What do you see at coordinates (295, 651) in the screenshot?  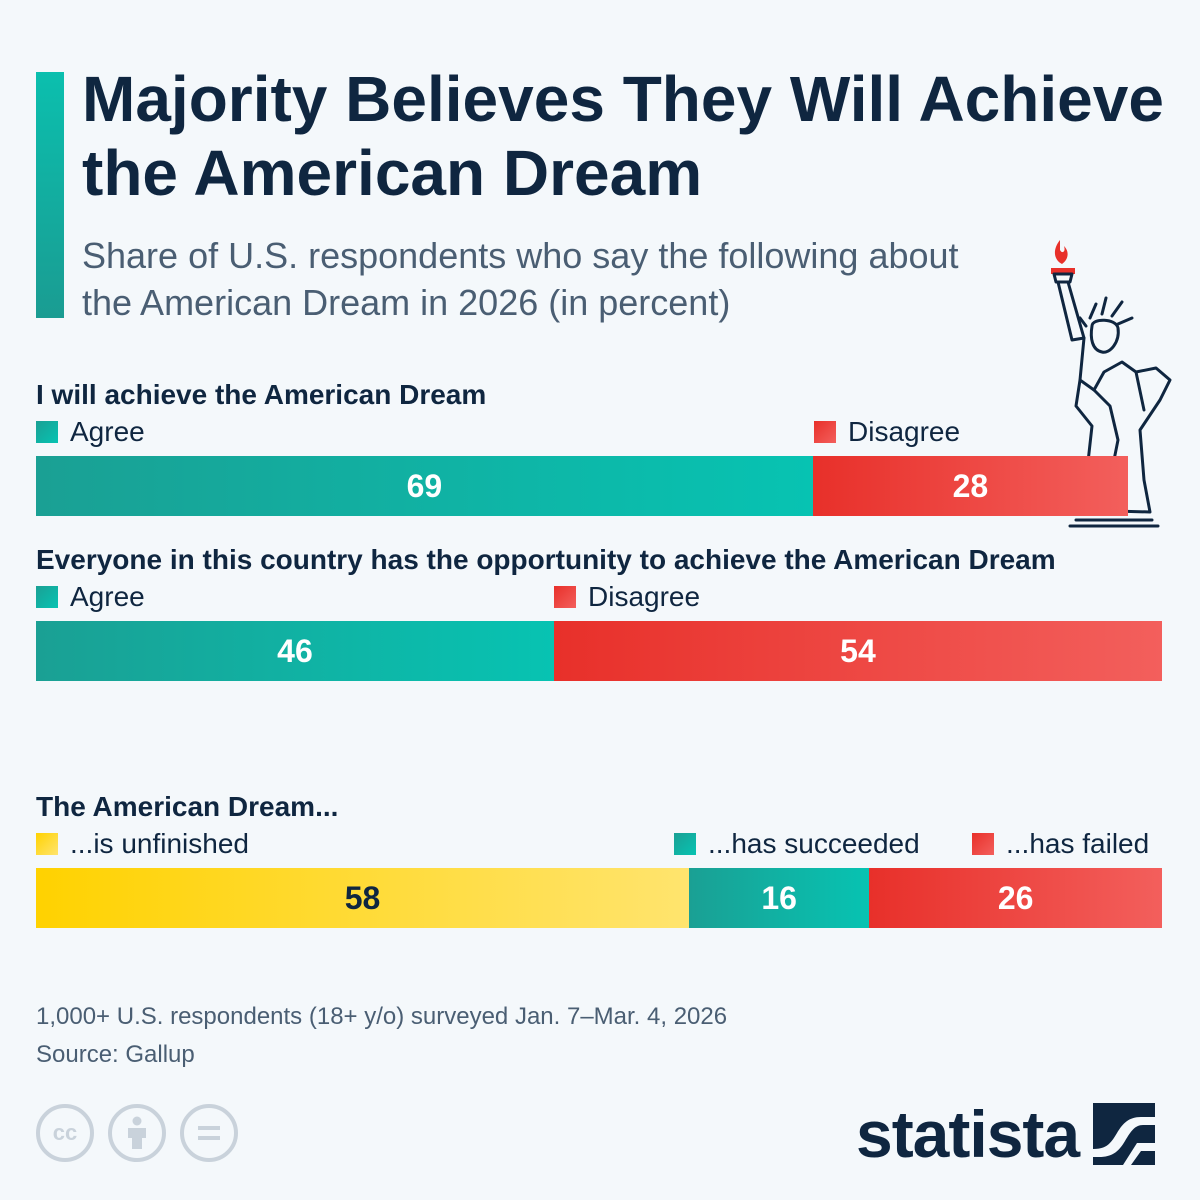 I see `bar-segment-agree: 46` at bounding box center [295, 651].